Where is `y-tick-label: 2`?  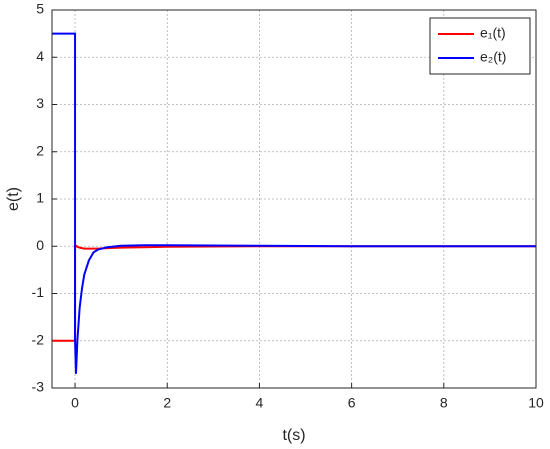 y-tick-label: 2 is located at coordinates (40, 150).